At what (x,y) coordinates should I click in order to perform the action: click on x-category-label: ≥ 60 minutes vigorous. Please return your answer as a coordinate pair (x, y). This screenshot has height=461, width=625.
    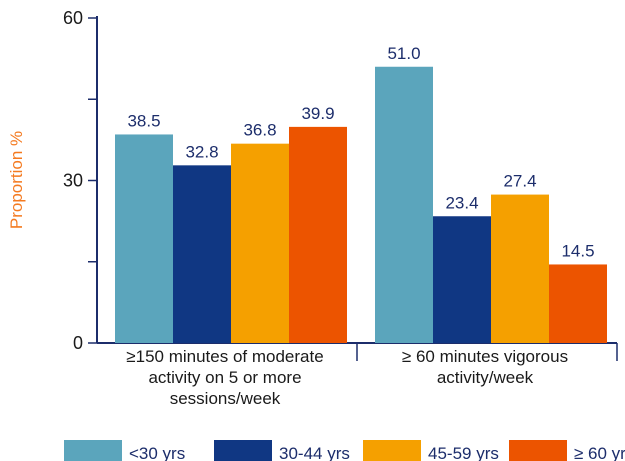
    Looking at the image, I should click on (485, 356).